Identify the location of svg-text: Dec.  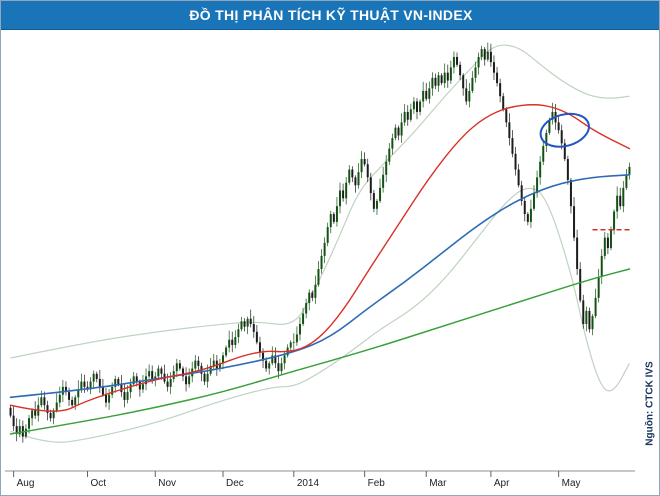
(235, 483).